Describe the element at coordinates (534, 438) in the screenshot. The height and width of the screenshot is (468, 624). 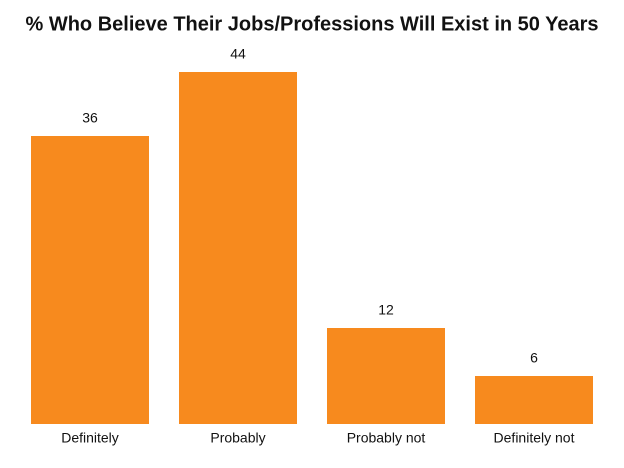
I see `x-tick-label: Definitely not` at that location.